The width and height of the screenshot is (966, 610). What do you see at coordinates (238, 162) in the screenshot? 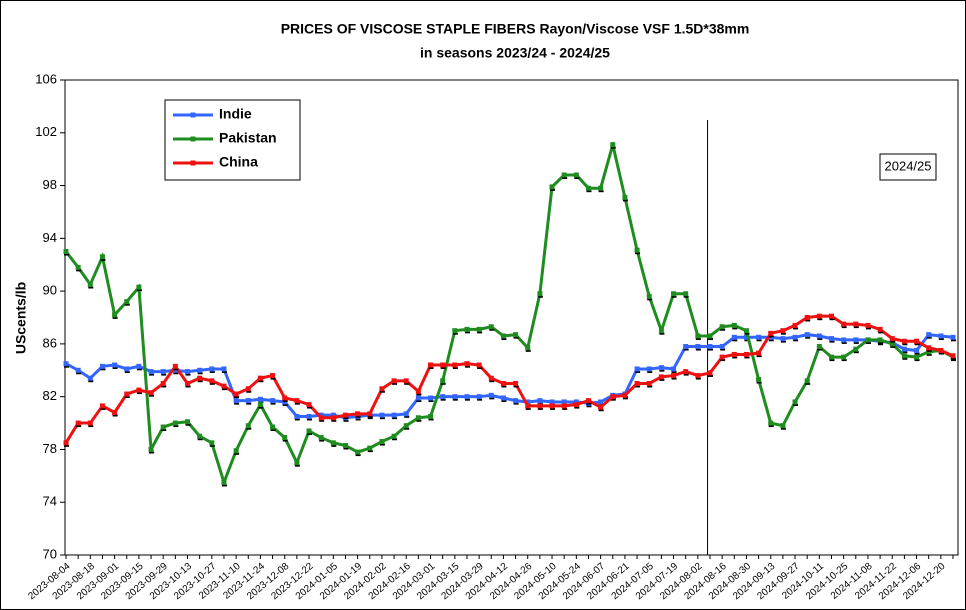
I see `legend-label: China` at bounding box center [238, 162].